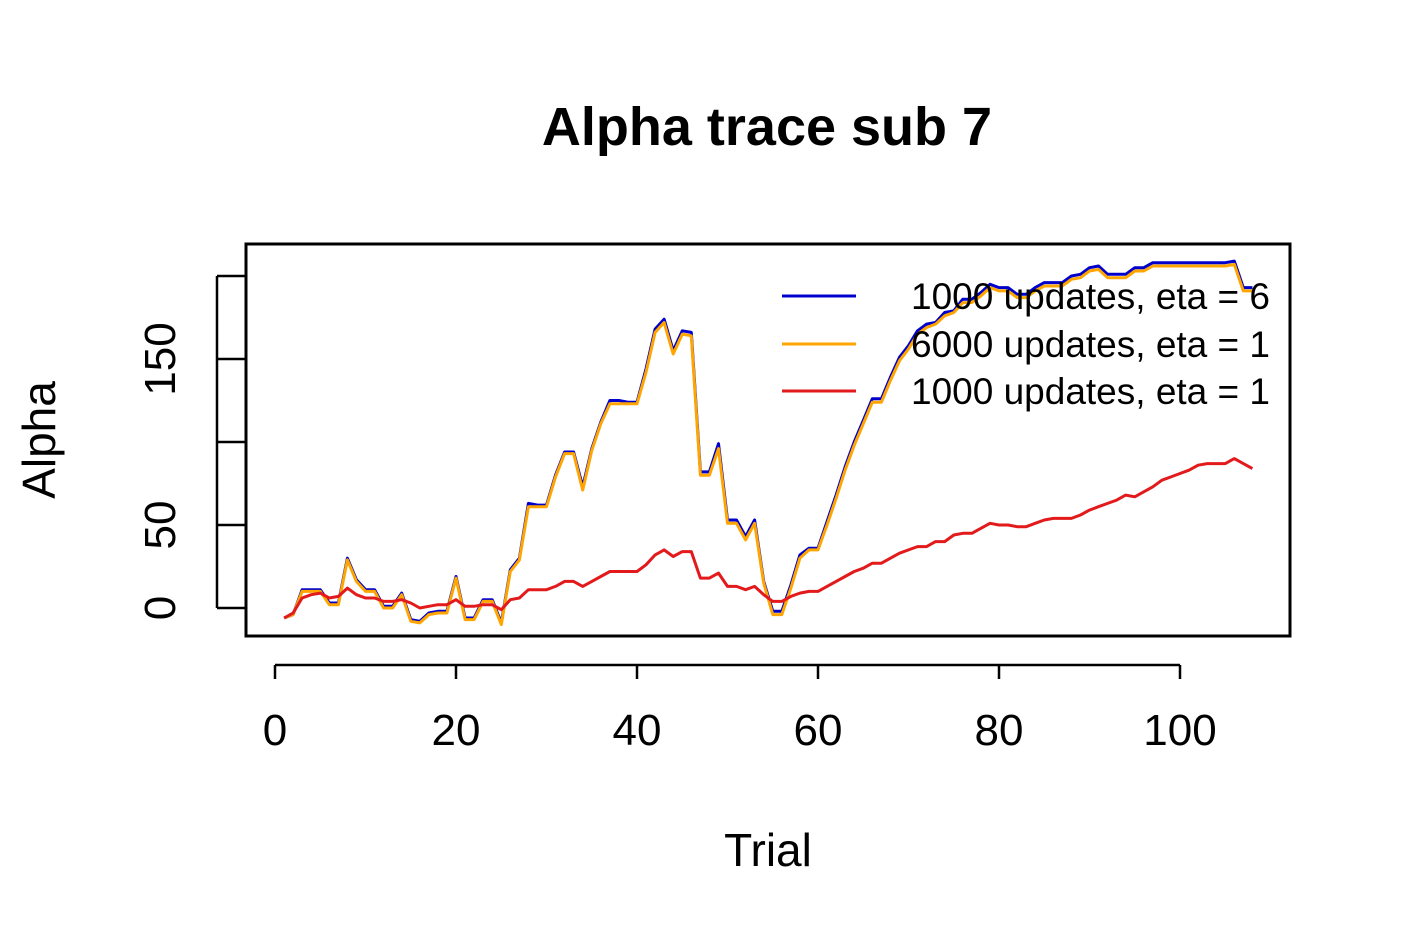 This screenshot has width=1417, height=944. I want to click on x-axis-label: Trial, so click(768, 850).